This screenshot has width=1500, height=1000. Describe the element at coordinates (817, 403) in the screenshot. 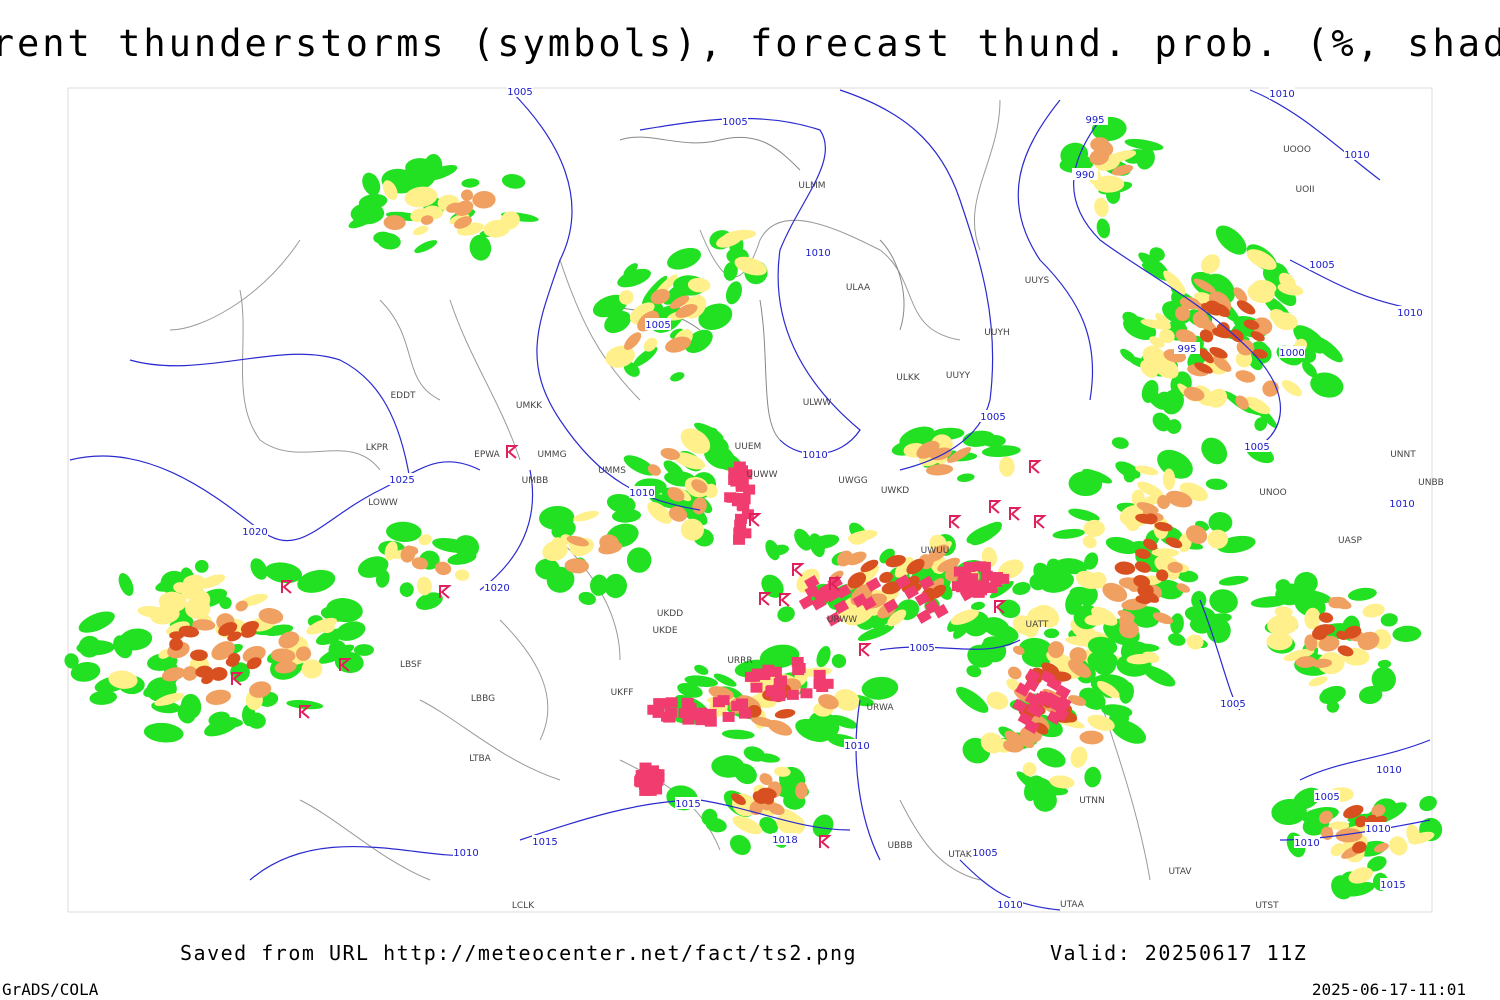

I see `station-label: ULWW` at that location.